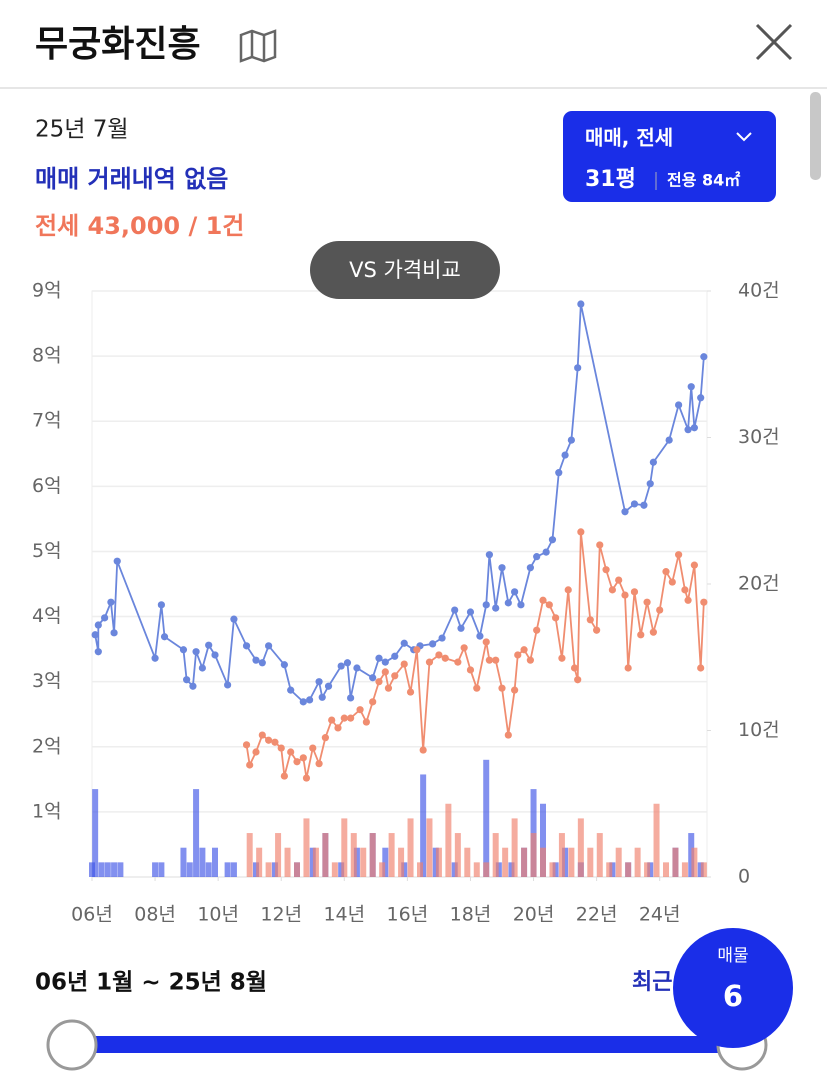  I want to click on compare-button: VS 가격비교, so click(405, 270).